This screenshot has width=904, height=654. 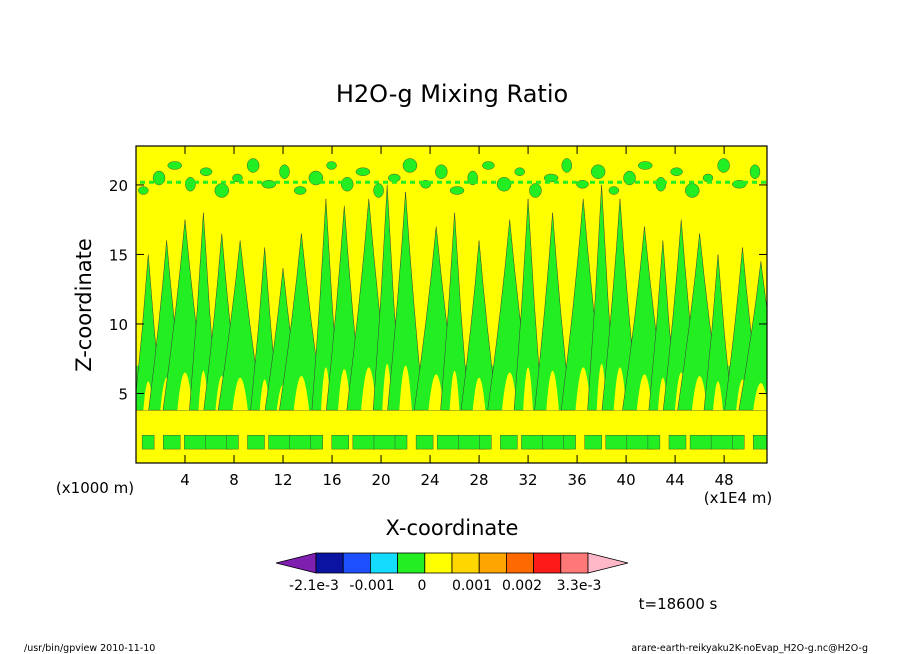 I want to click on colorbar-label: 0.002, so click(x=522, y=586).